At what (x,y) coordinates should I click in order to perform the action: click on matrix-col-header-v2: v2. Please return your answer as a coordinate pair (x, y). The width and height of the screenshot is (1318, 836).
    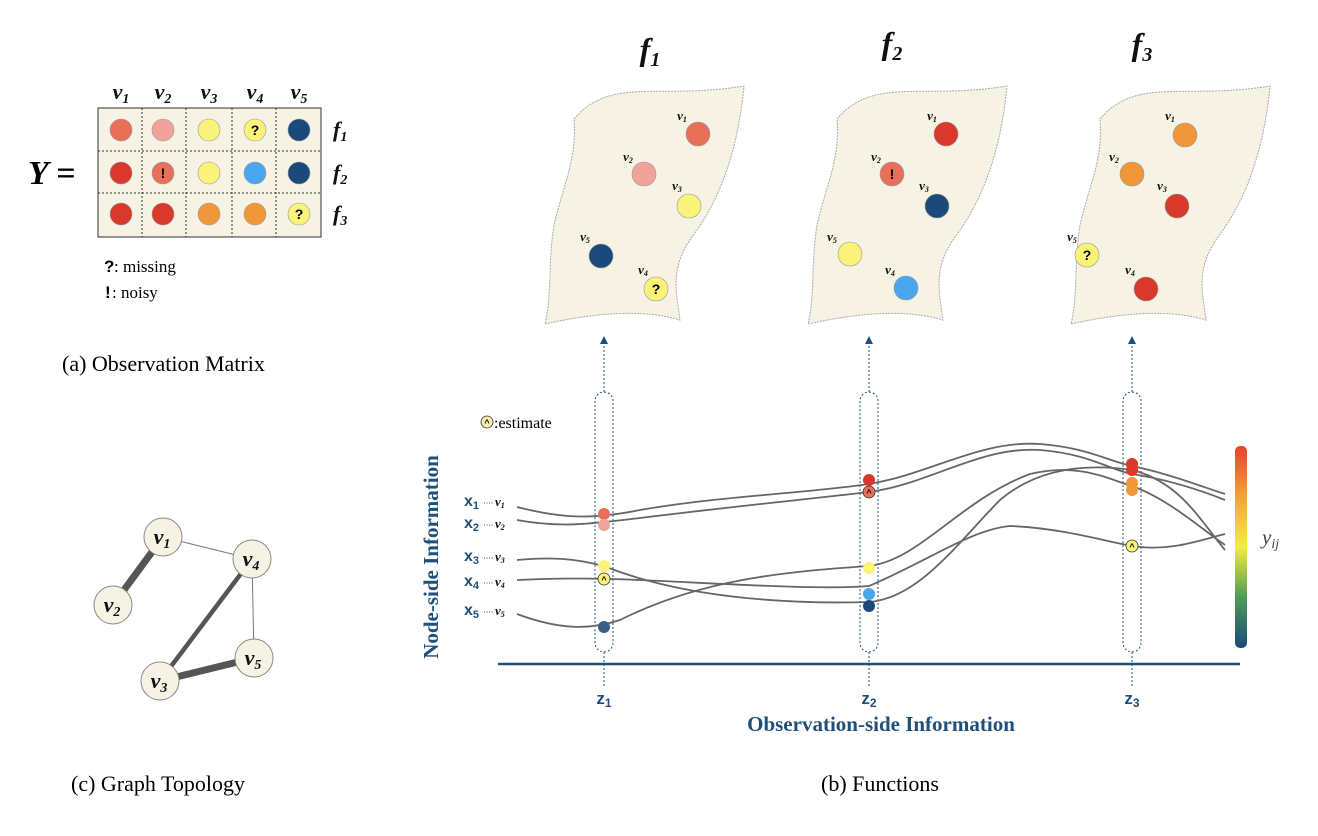
    Looking at the image, I should click on (163, 93).